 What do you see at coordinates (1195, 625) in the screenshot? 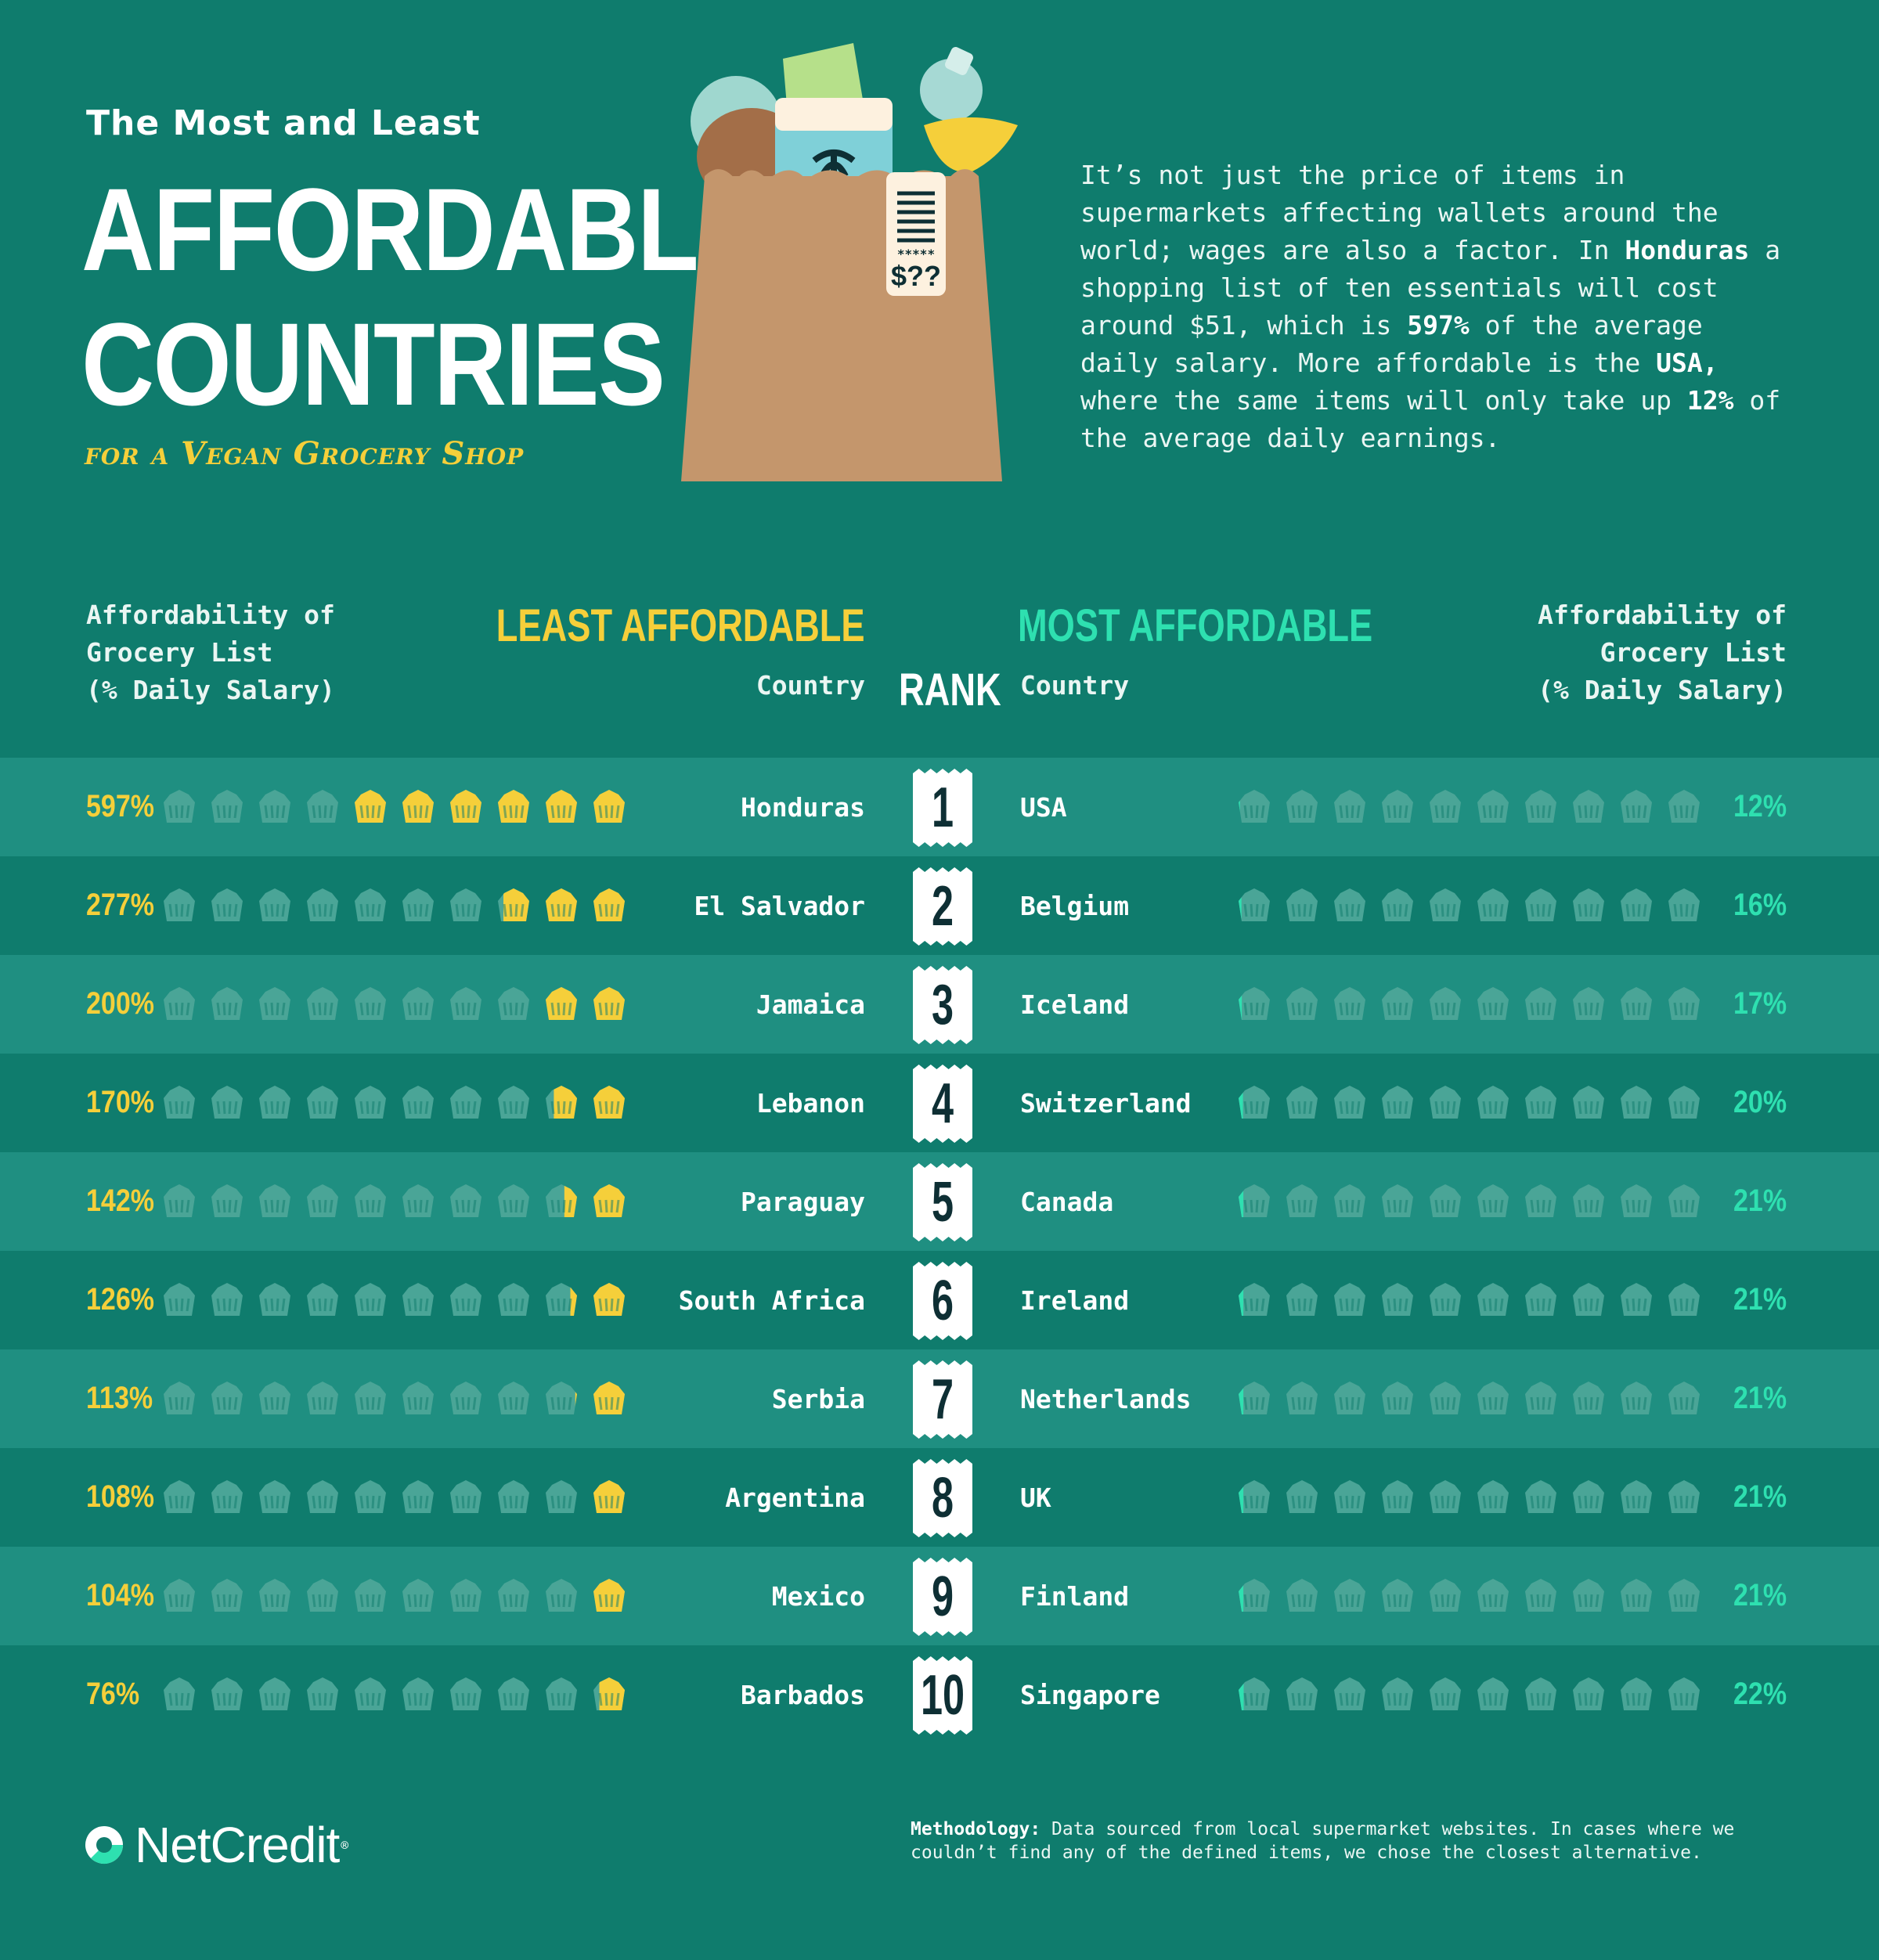
I see `most-affordable-header: MOST AFFORDABLE` at bounding box center [1195, 625].